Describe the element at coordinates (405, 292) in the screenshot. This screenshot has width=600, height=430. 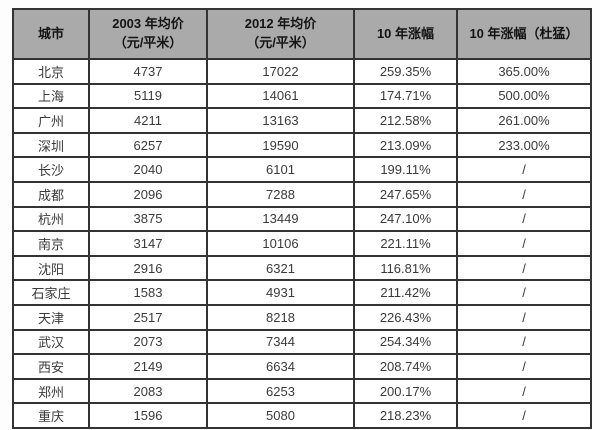
I see `cell-growth: 211.42%` at that location.